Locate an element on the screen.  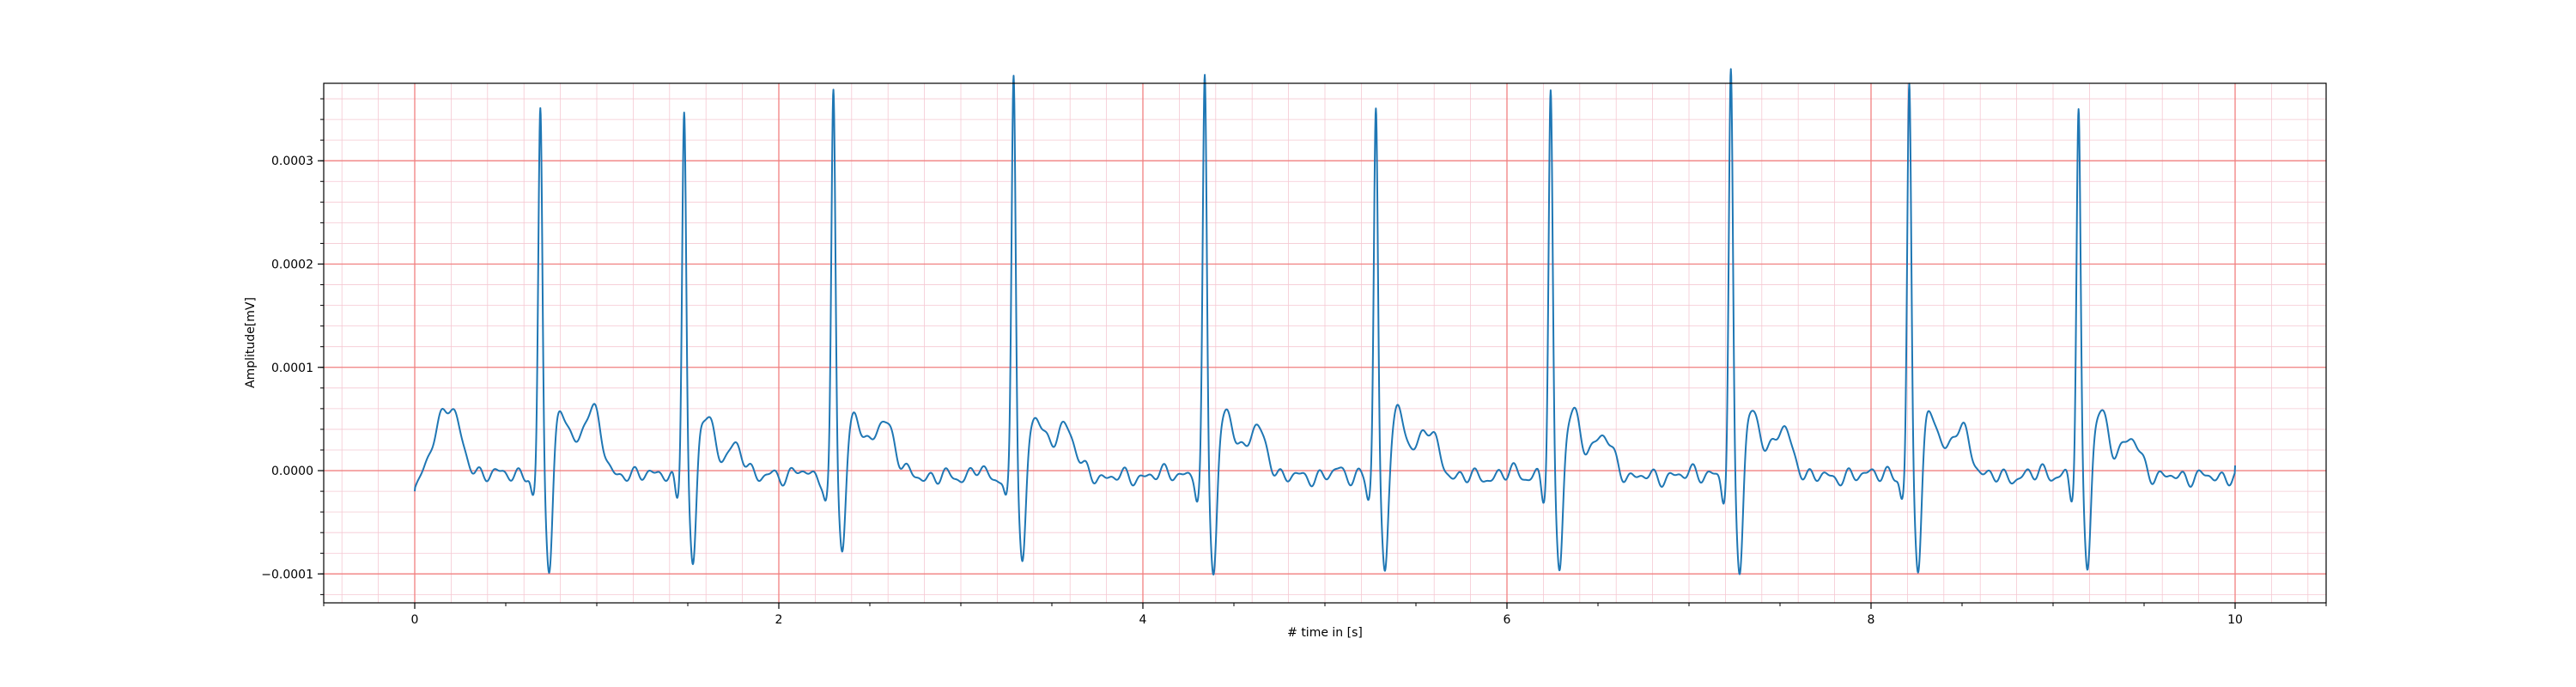
y-tick-label: 0.0002 is located at coordinates (292, 264).